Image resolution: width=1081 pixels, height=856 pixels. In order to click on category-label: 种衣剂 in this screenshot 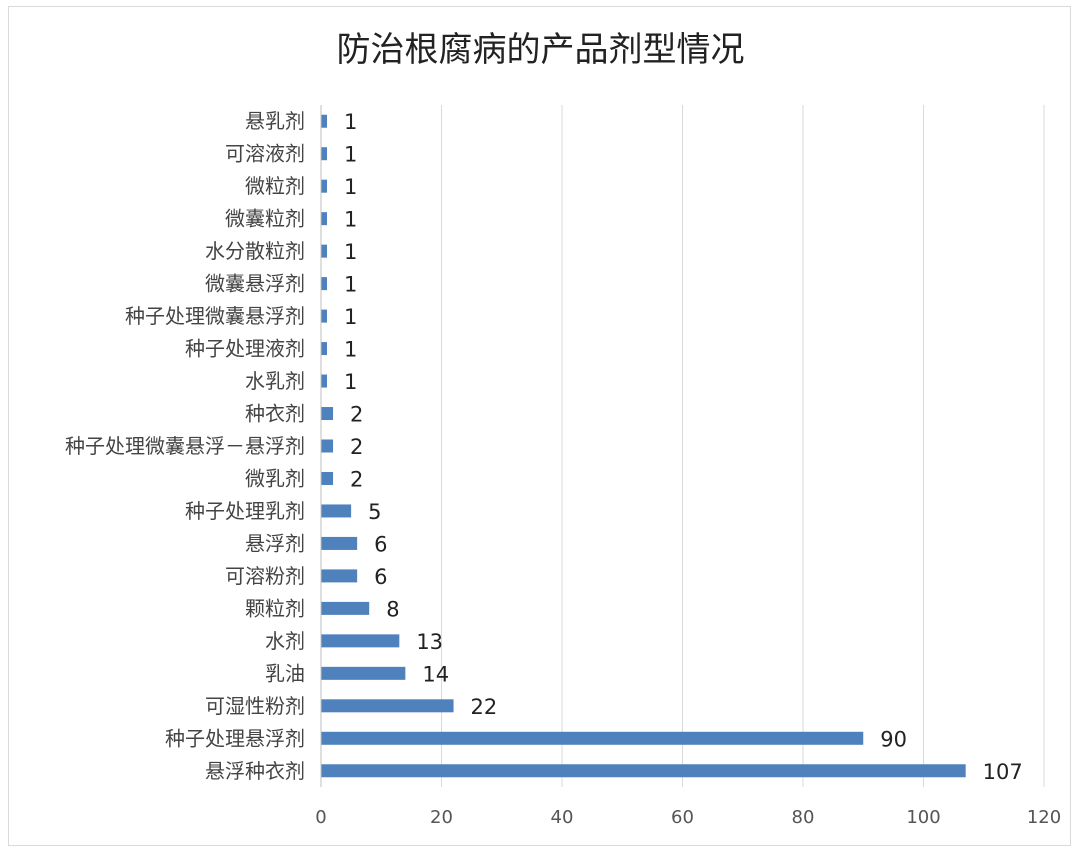, I will do `click(275, 414)`.